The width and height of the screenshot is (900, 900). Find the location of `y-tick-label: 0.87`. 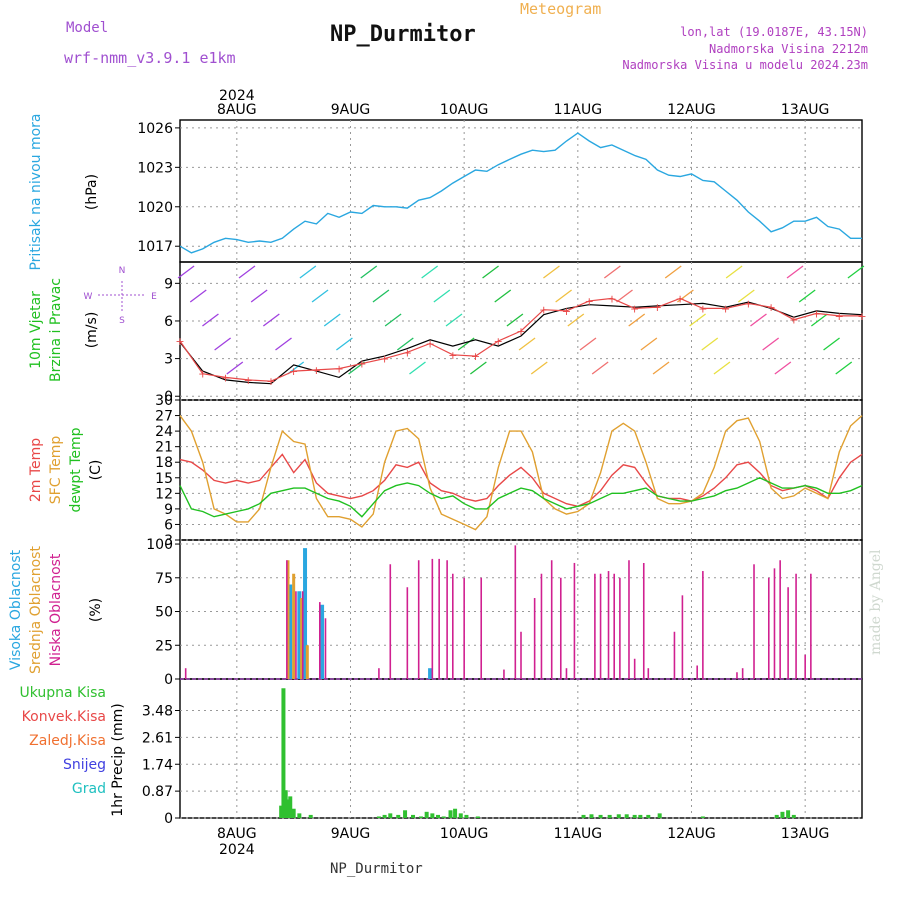

y-tick-label: 0.87 is located at coordinates (157, 792).